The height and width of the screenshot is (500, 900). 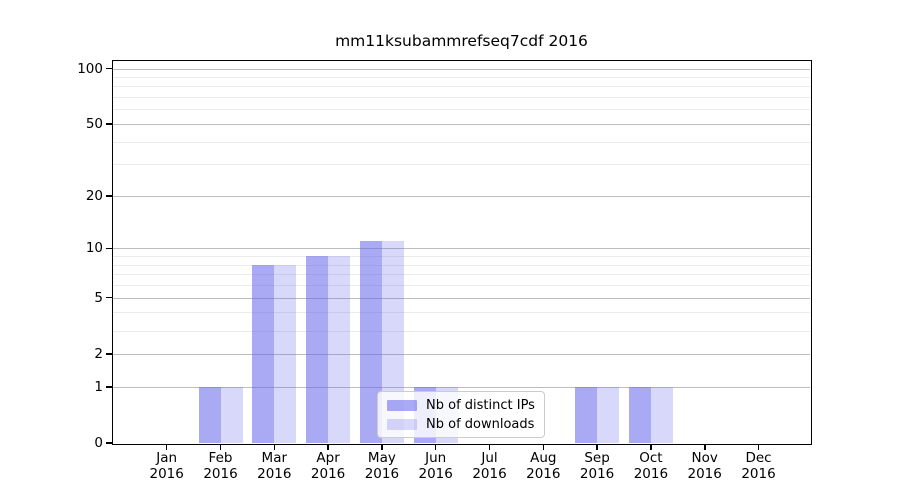 I want to click on x-axis-tick-label: Aug 2016, so click(x=543, y=466).